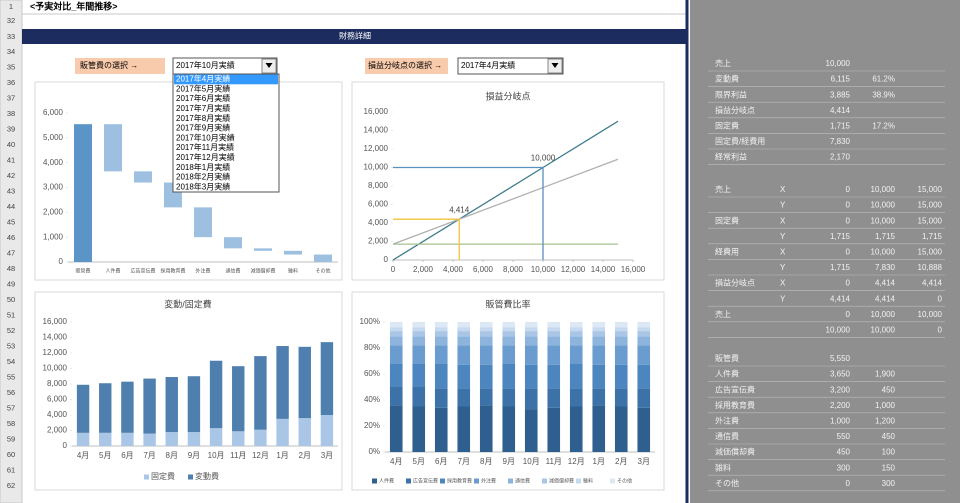 This screenshot has width=960, height=503. I want to click on bar, so click(113, 148).